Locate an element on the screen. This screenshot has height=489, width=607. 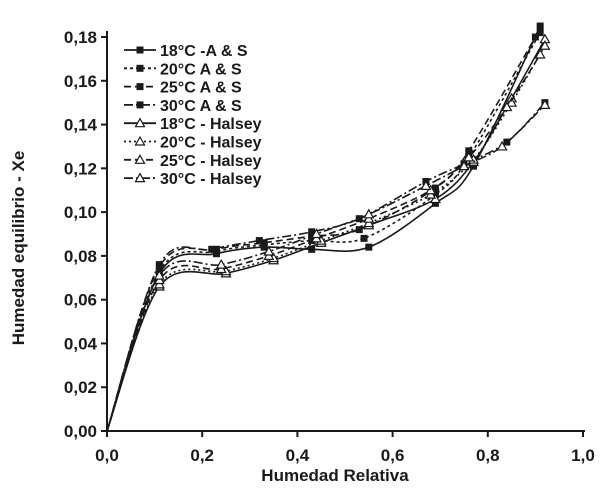
y-tick-label: 0,00 is located at coordinates (80, 431).